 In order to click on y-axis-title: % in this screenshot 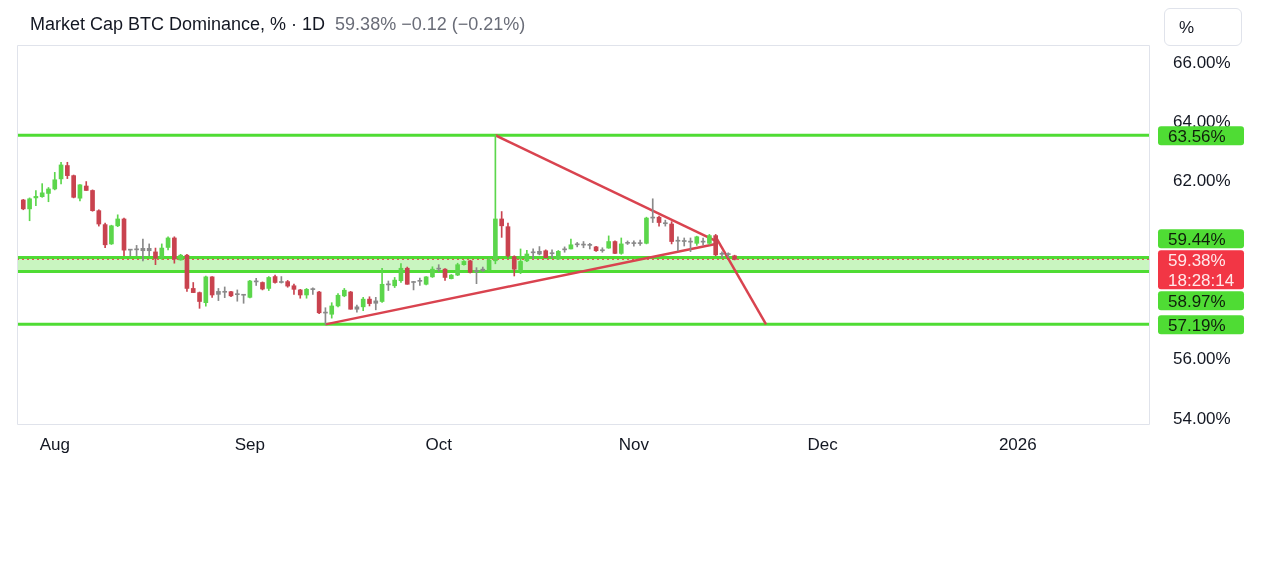, I will do `click(1203, 27)`.